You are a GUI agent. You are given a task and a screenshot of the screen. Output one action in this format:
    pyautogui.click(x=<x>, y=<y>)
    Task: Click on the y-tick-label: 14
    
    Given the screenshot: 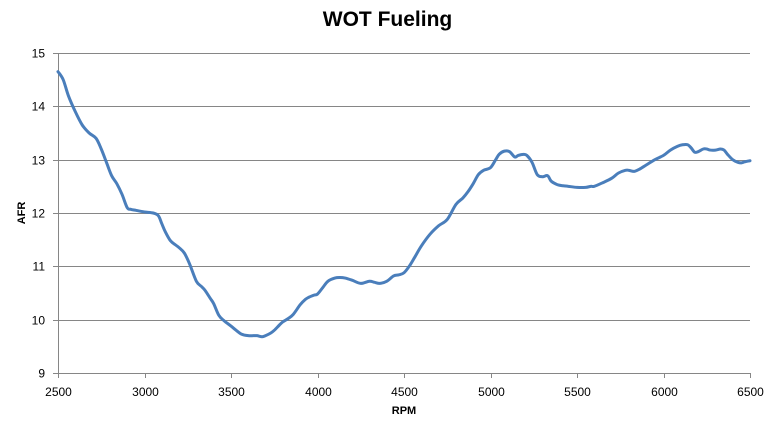 What is the action you would take?
    pyautogui.click(x=39, y=107)
    